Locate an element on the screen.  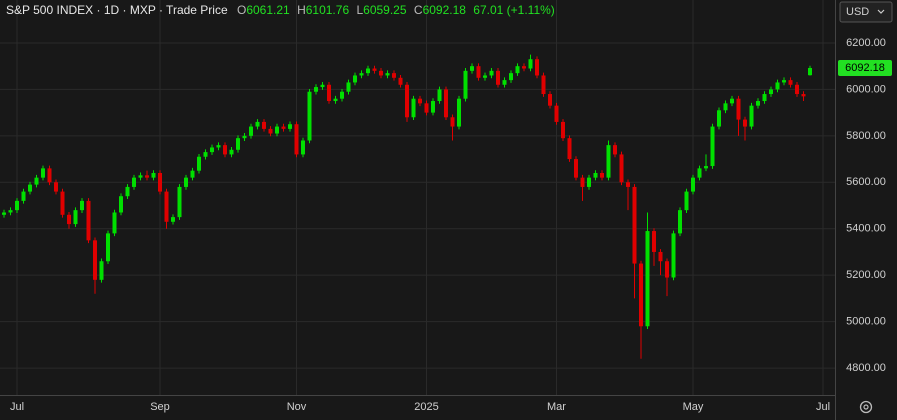
y-tick-label: 5000.00 is located at coordinates (866, 322).